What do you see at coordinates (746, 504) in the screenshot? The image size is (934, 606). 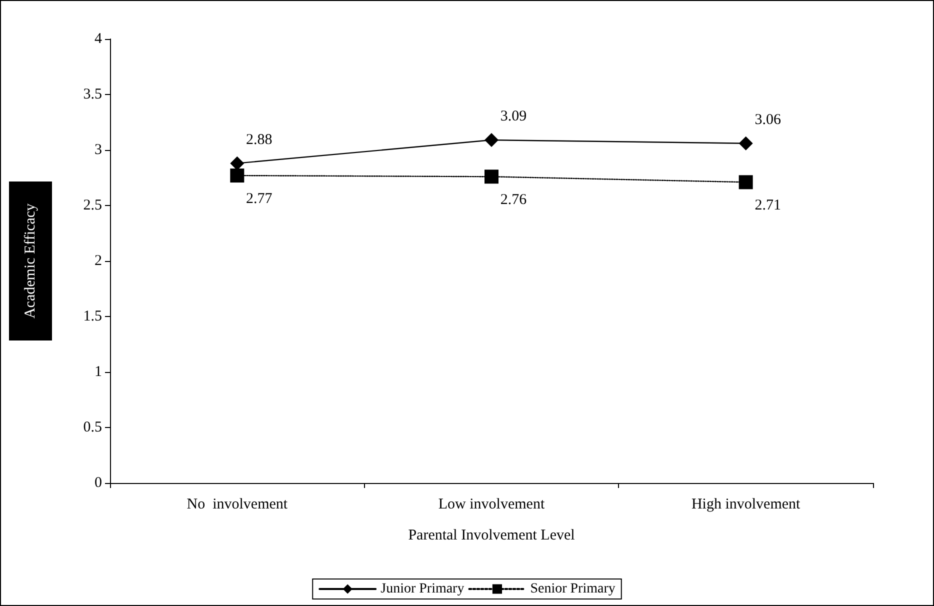 I see `x-tick-label: High involvement` at bounding box center [746, 504].